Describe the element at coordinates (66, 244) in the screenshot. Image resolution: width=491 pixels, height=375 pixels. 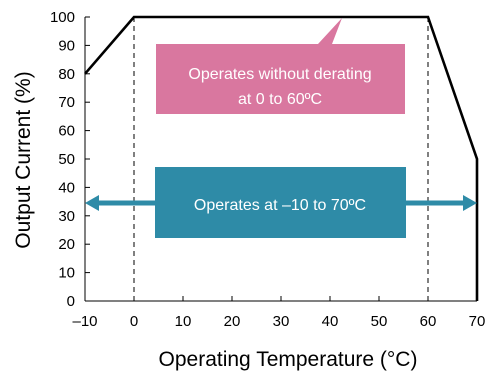
I see `y-tick-label: 20` at that location.